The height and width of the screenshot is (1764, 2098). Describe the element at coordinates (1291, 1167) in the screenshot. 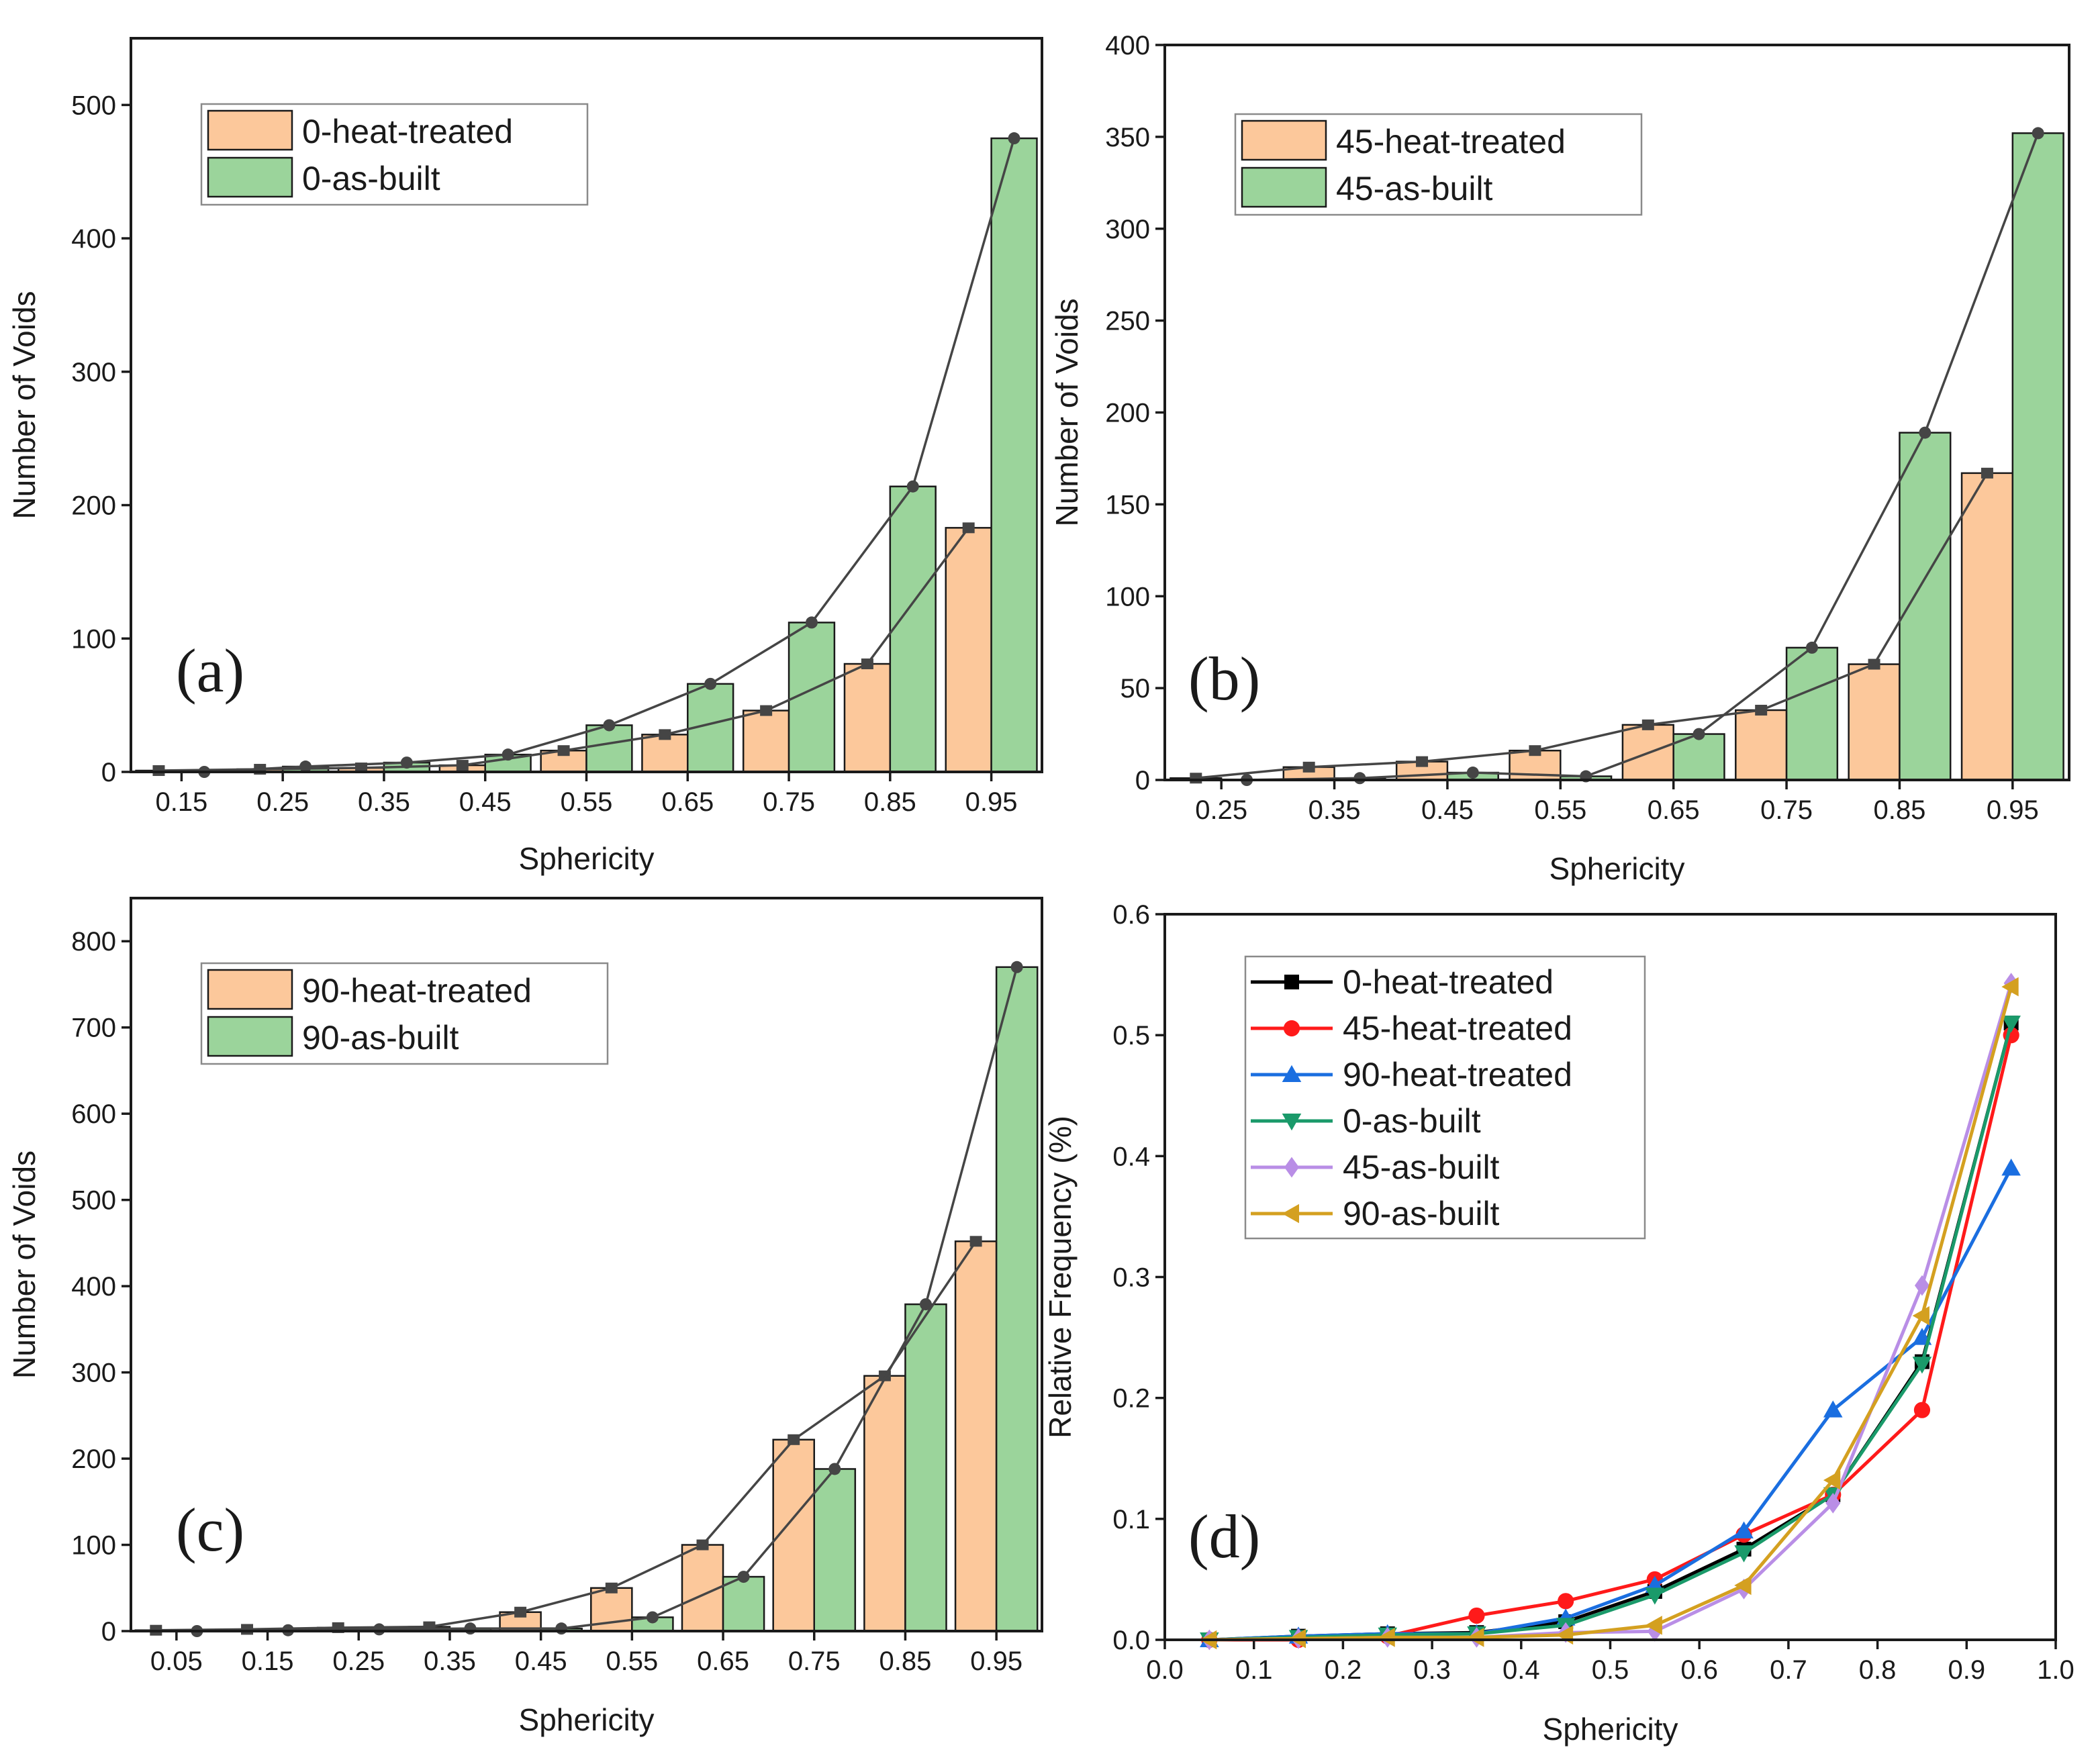

I see `legend-marker-45-as-built` at that location.